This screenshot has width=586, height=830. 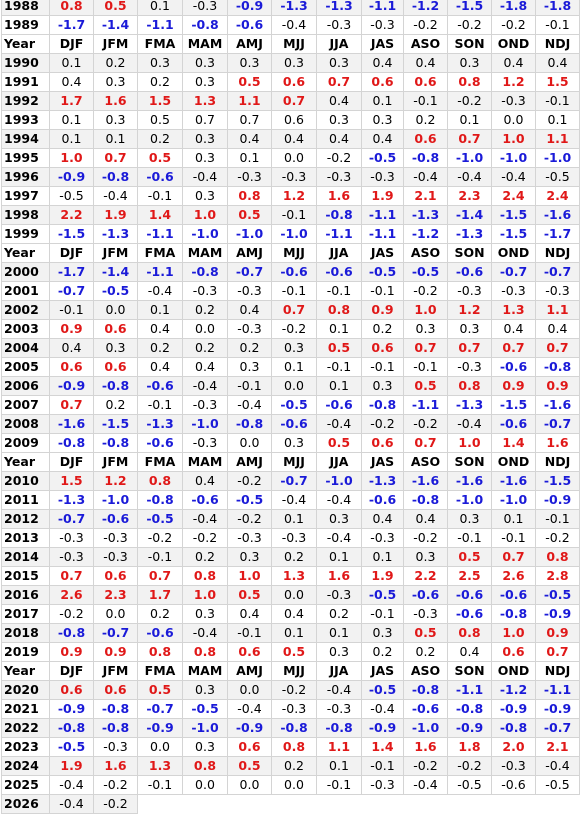 I want to click on oni-value-cell: 1.9, so click(x=71, y=766).